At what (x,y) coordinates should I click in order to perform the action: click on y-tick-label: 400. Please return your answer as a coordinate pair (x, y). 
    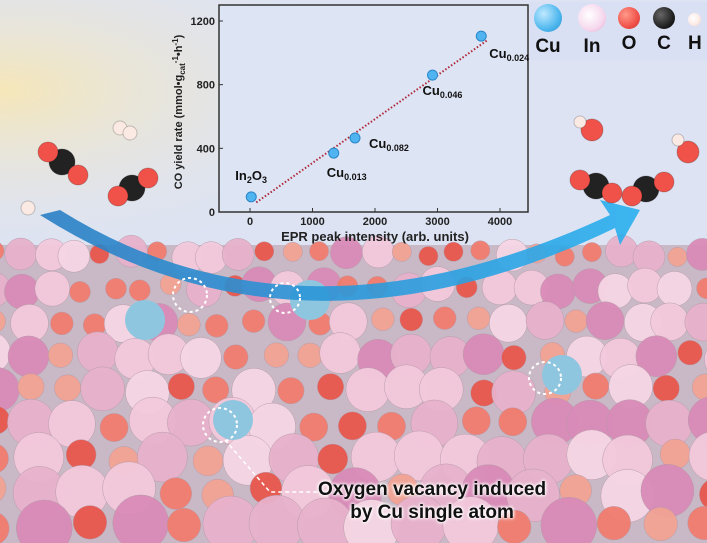
    Looking at the image, I should click on (206, 149).